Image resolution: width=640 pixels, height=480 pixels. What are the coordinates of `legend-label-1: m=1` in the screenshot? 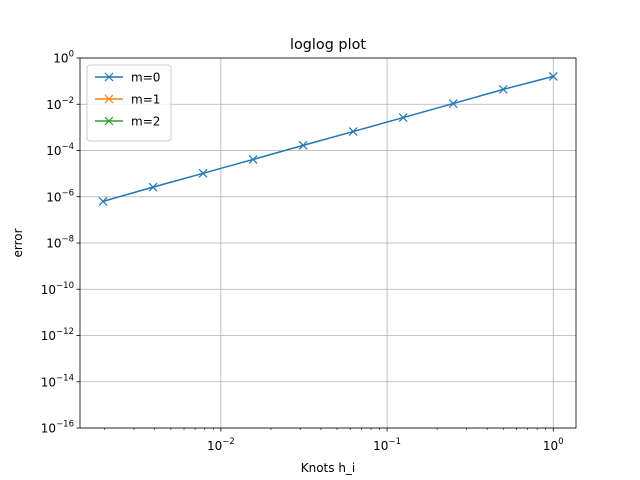 It's located at (145, 100).